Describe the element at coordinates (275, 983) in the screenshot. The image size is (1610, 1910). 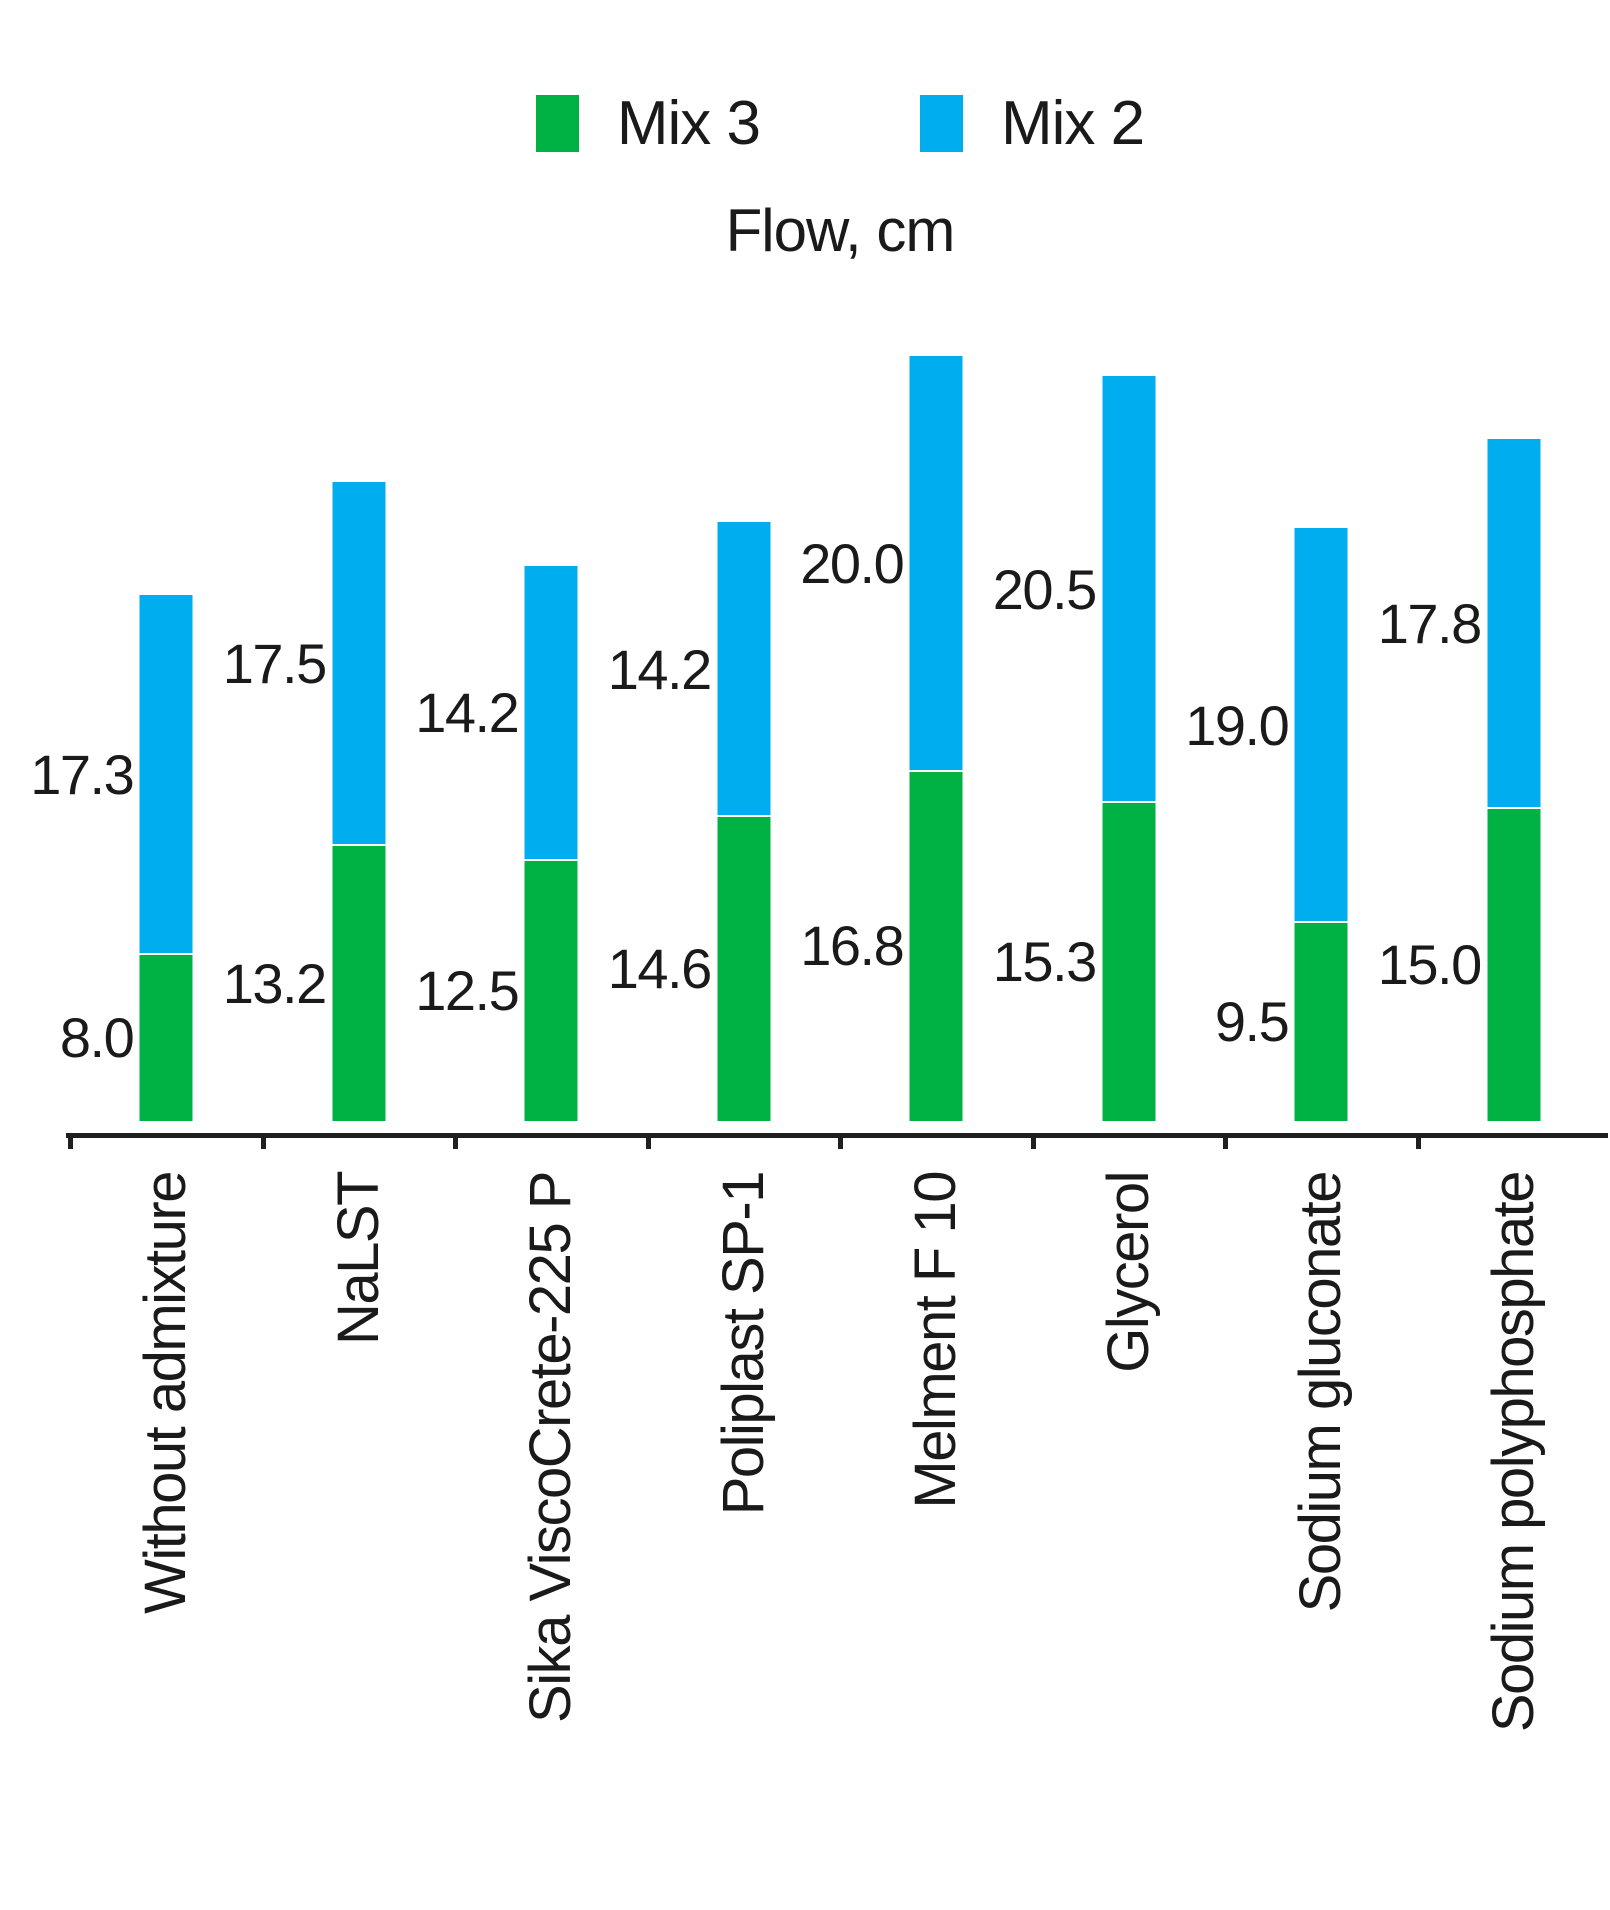
I see `value-label-mix3: 13.2` at that location.